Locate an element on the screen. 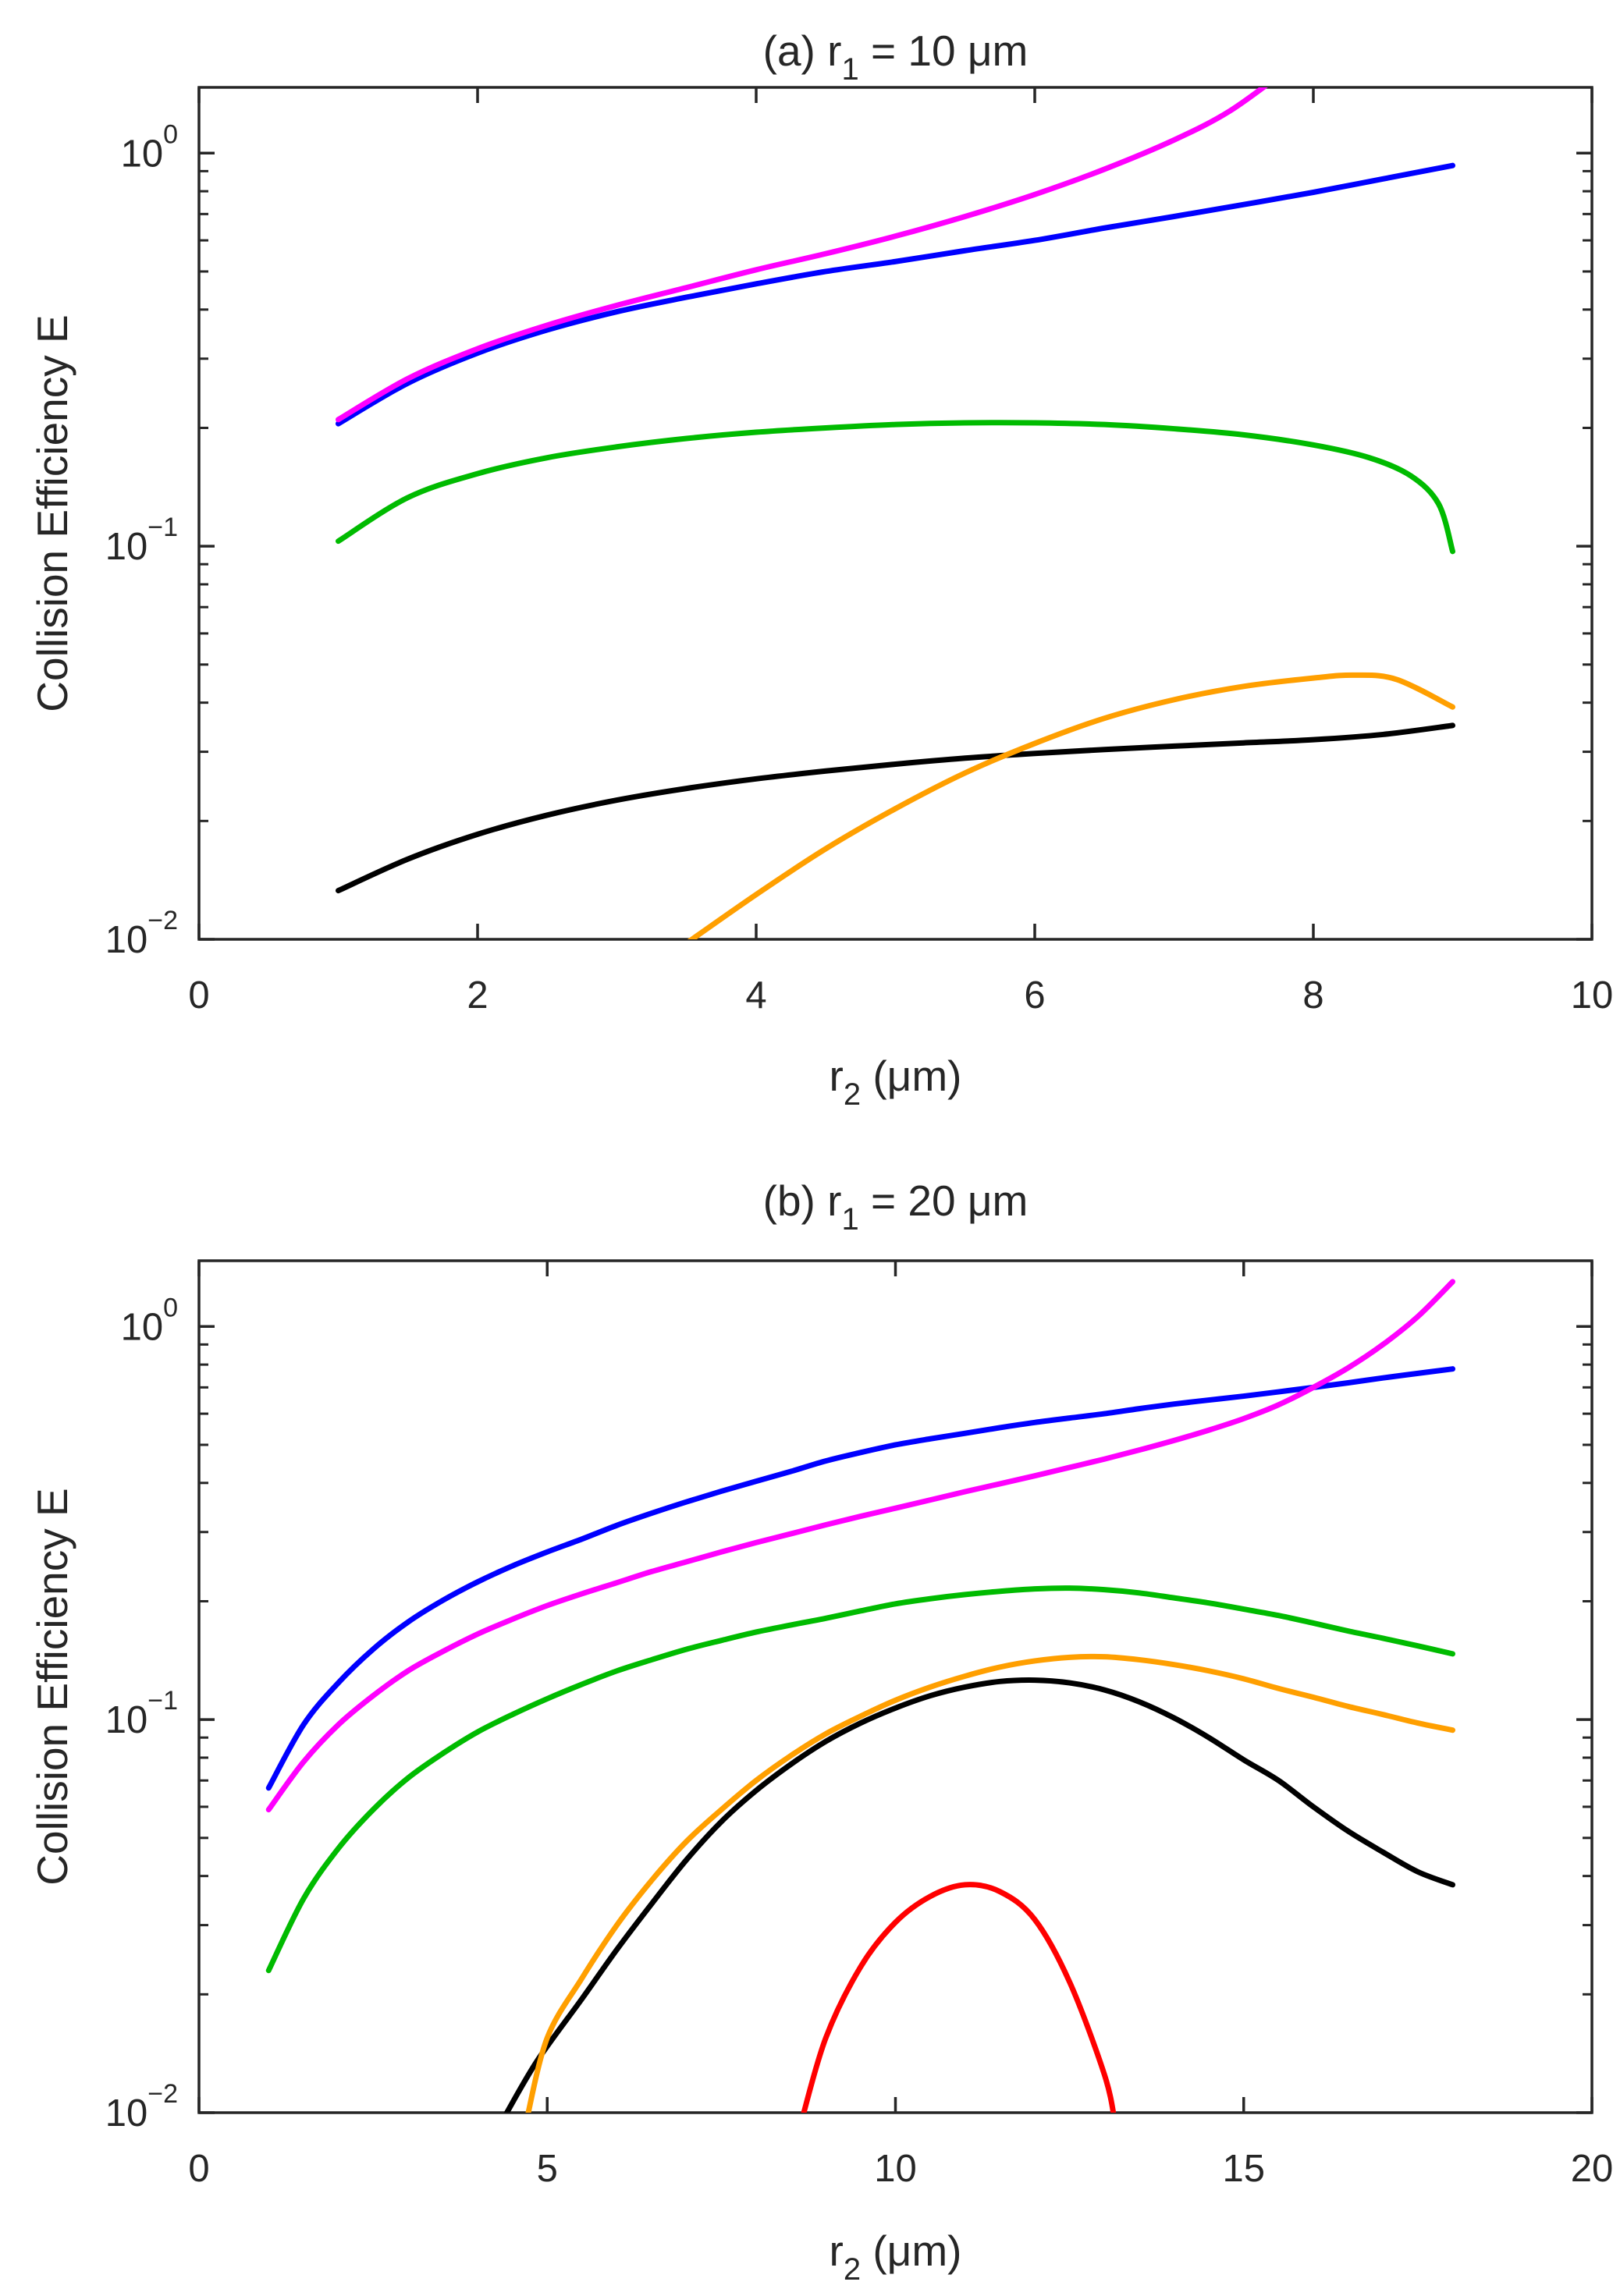  x-tick-label: 20 is located at coordinates (1592, 2169).